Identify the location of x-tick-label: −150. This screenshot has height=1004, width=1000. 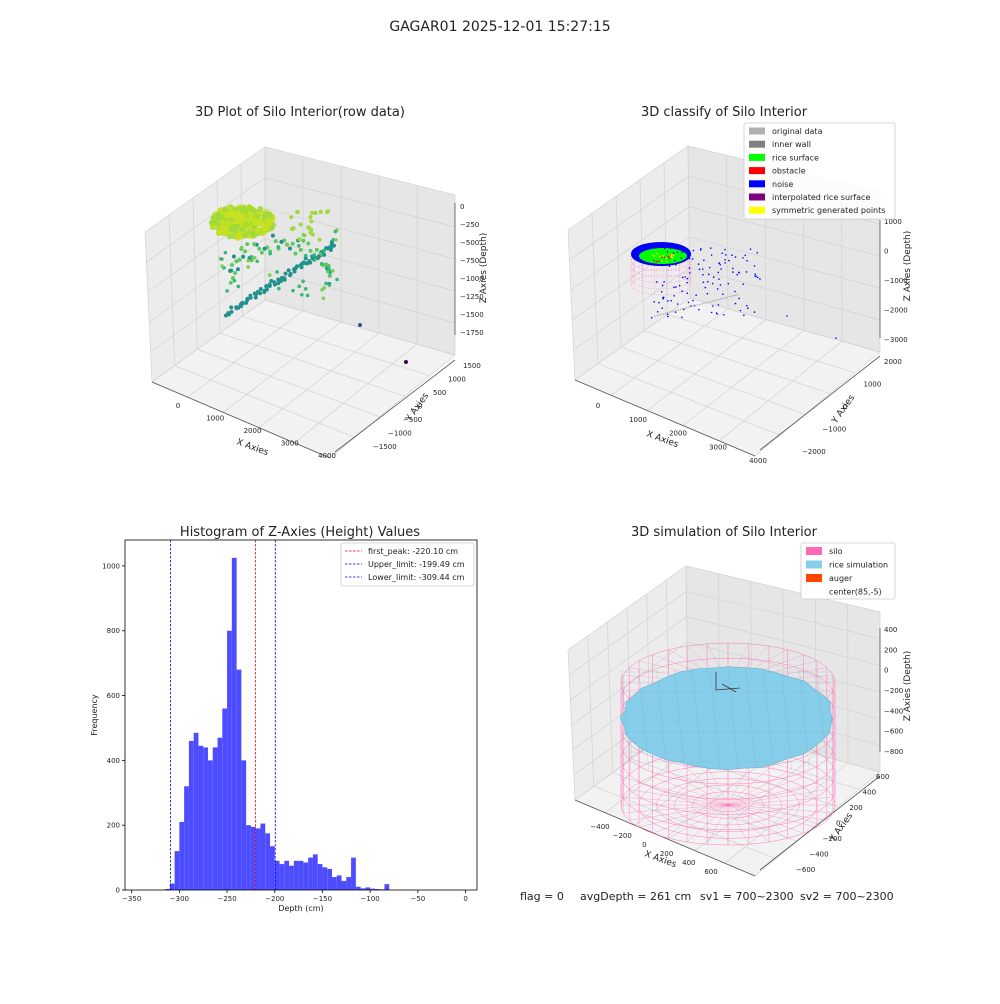
(322, 899).